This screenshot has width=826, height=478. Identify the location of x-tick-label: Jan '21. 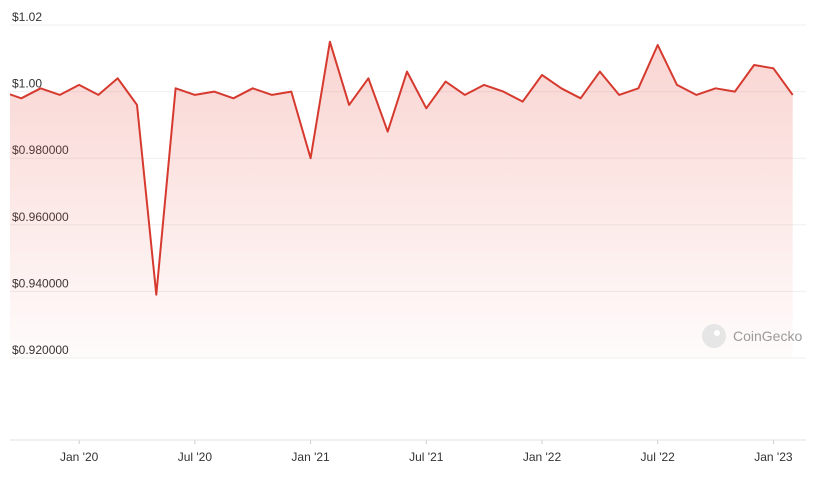
(310, 457).